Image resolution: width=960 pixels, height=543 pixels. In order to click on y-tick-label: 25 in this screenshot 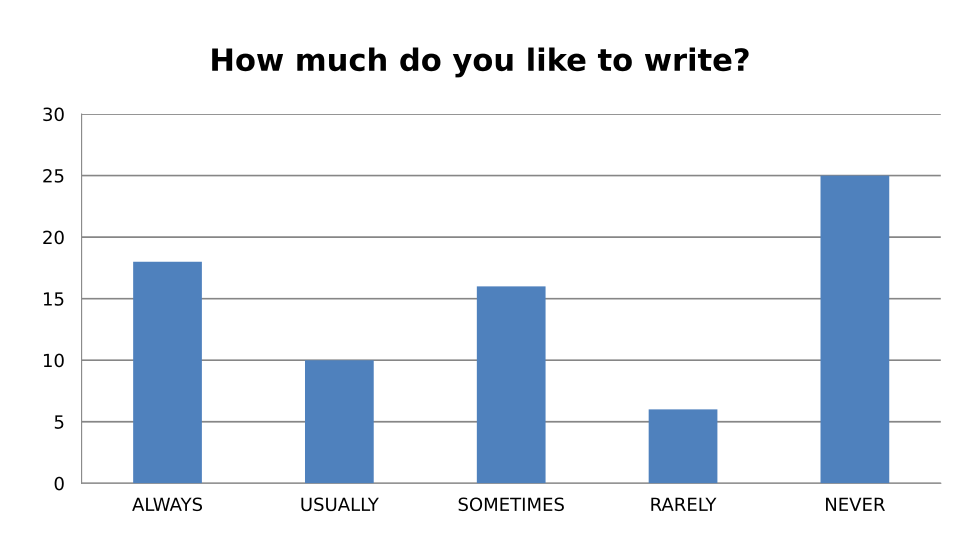, I will do `click(53, 176)`.